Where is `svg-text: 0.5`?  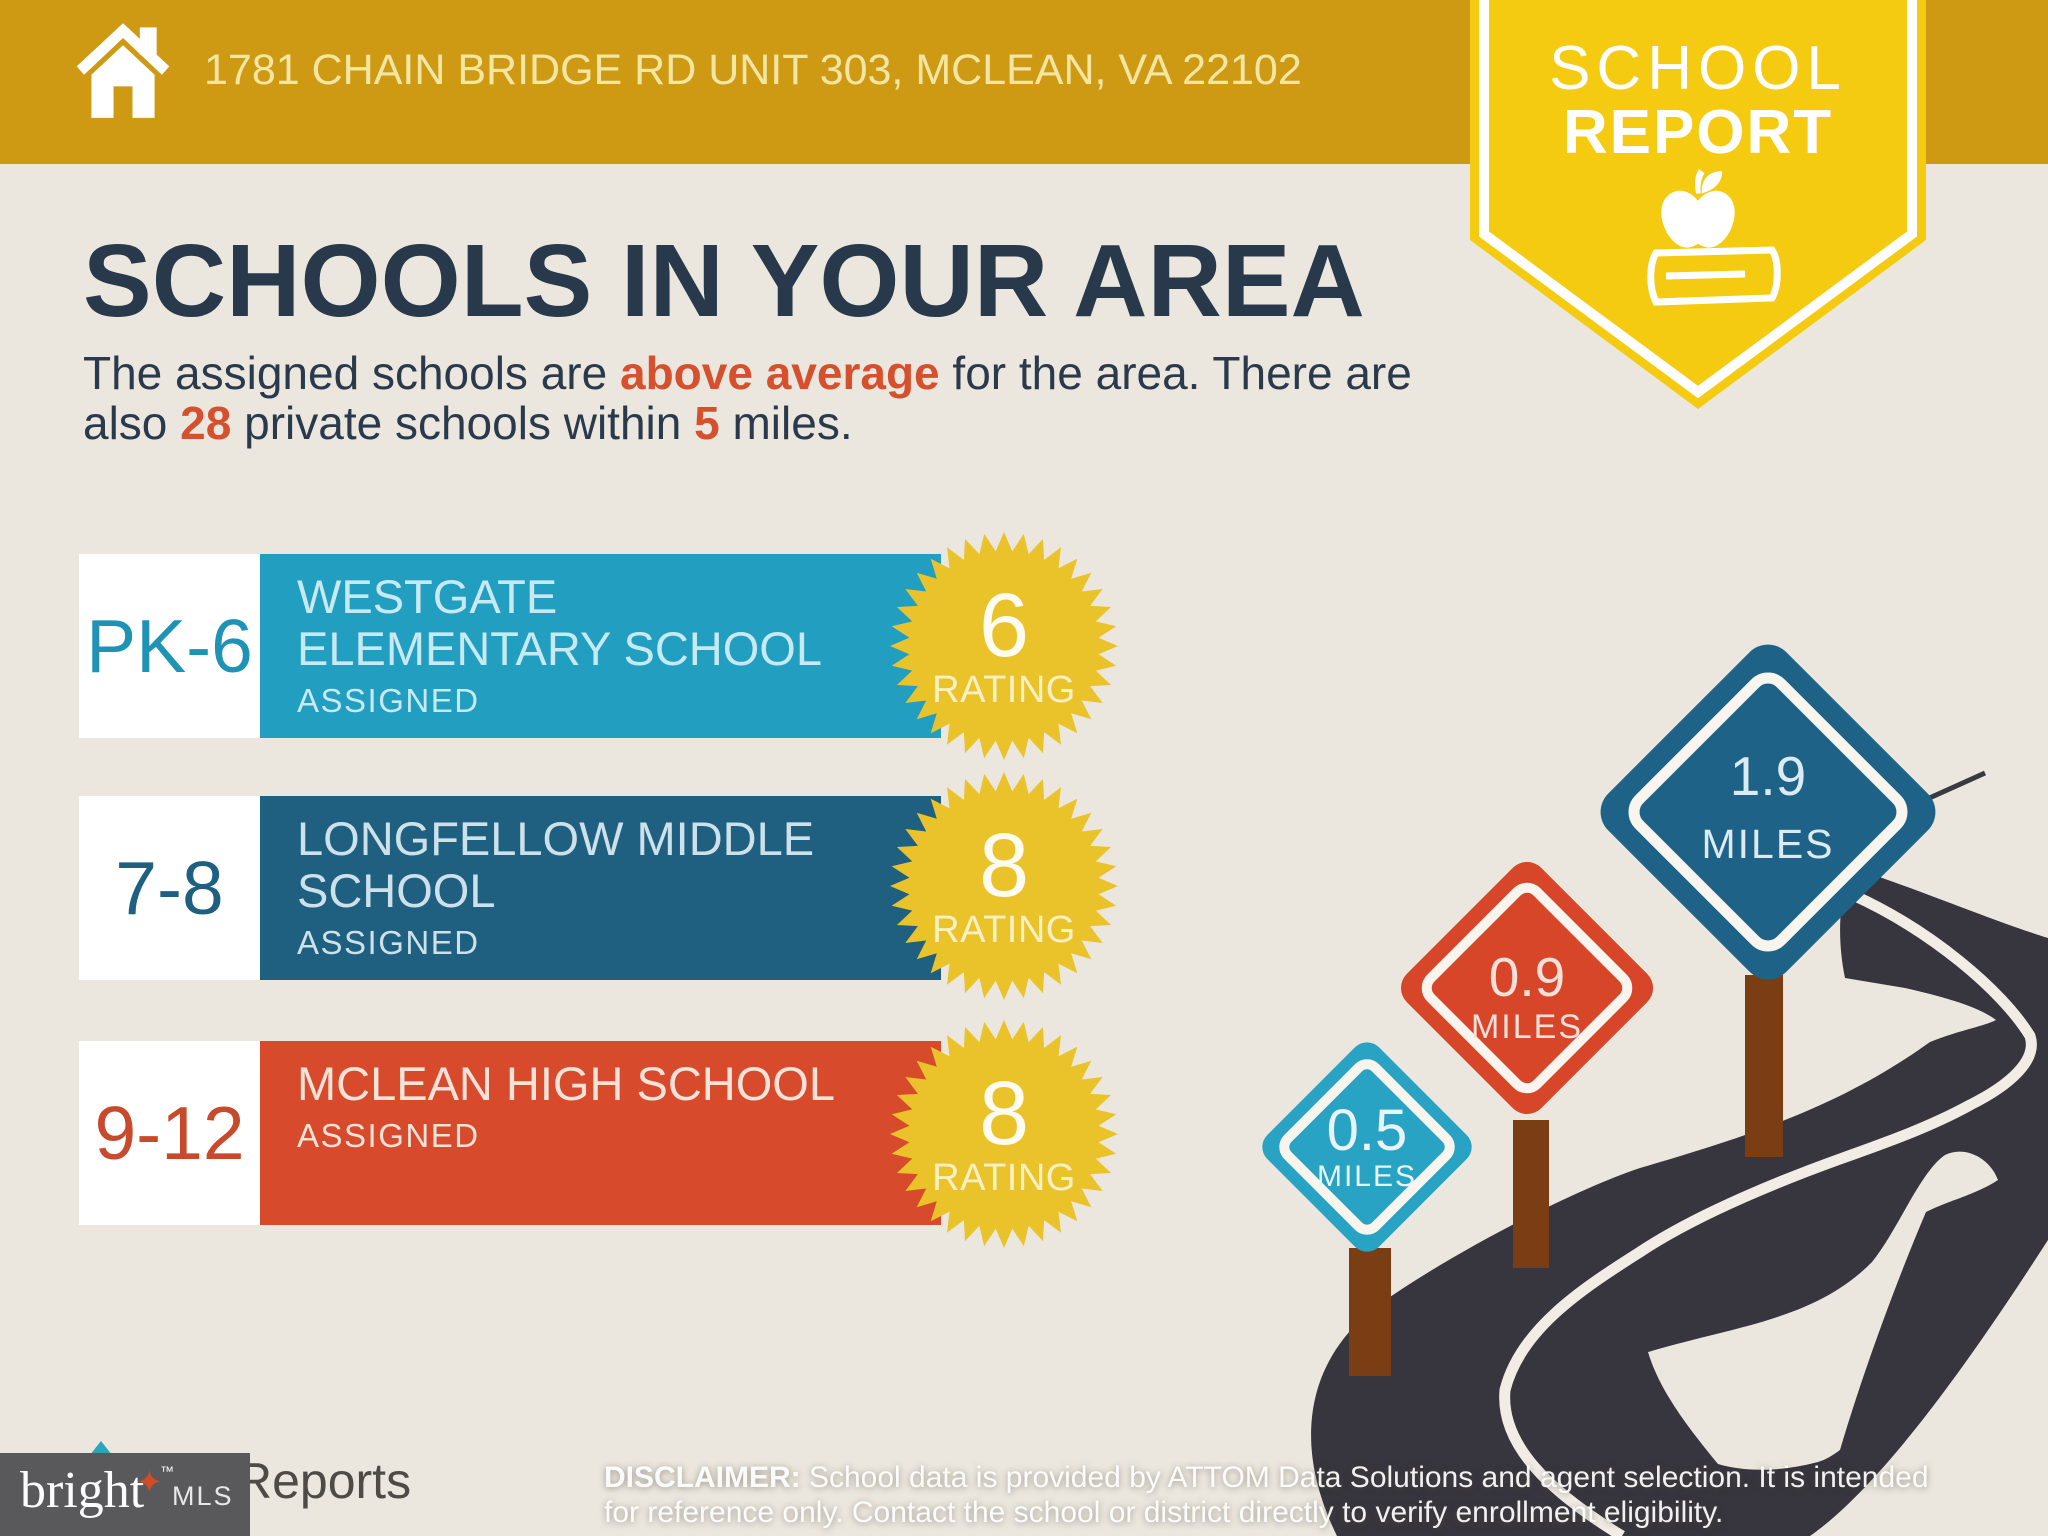
svg-text: 0.5 is located at coordinates (1367, 1130).